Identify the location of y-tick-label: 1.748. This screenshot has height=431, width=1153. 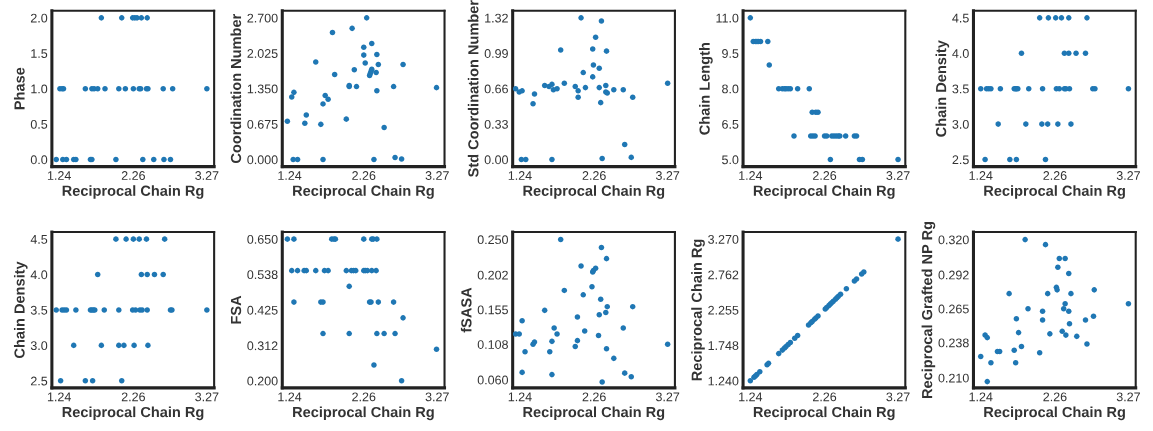
(723, 346).